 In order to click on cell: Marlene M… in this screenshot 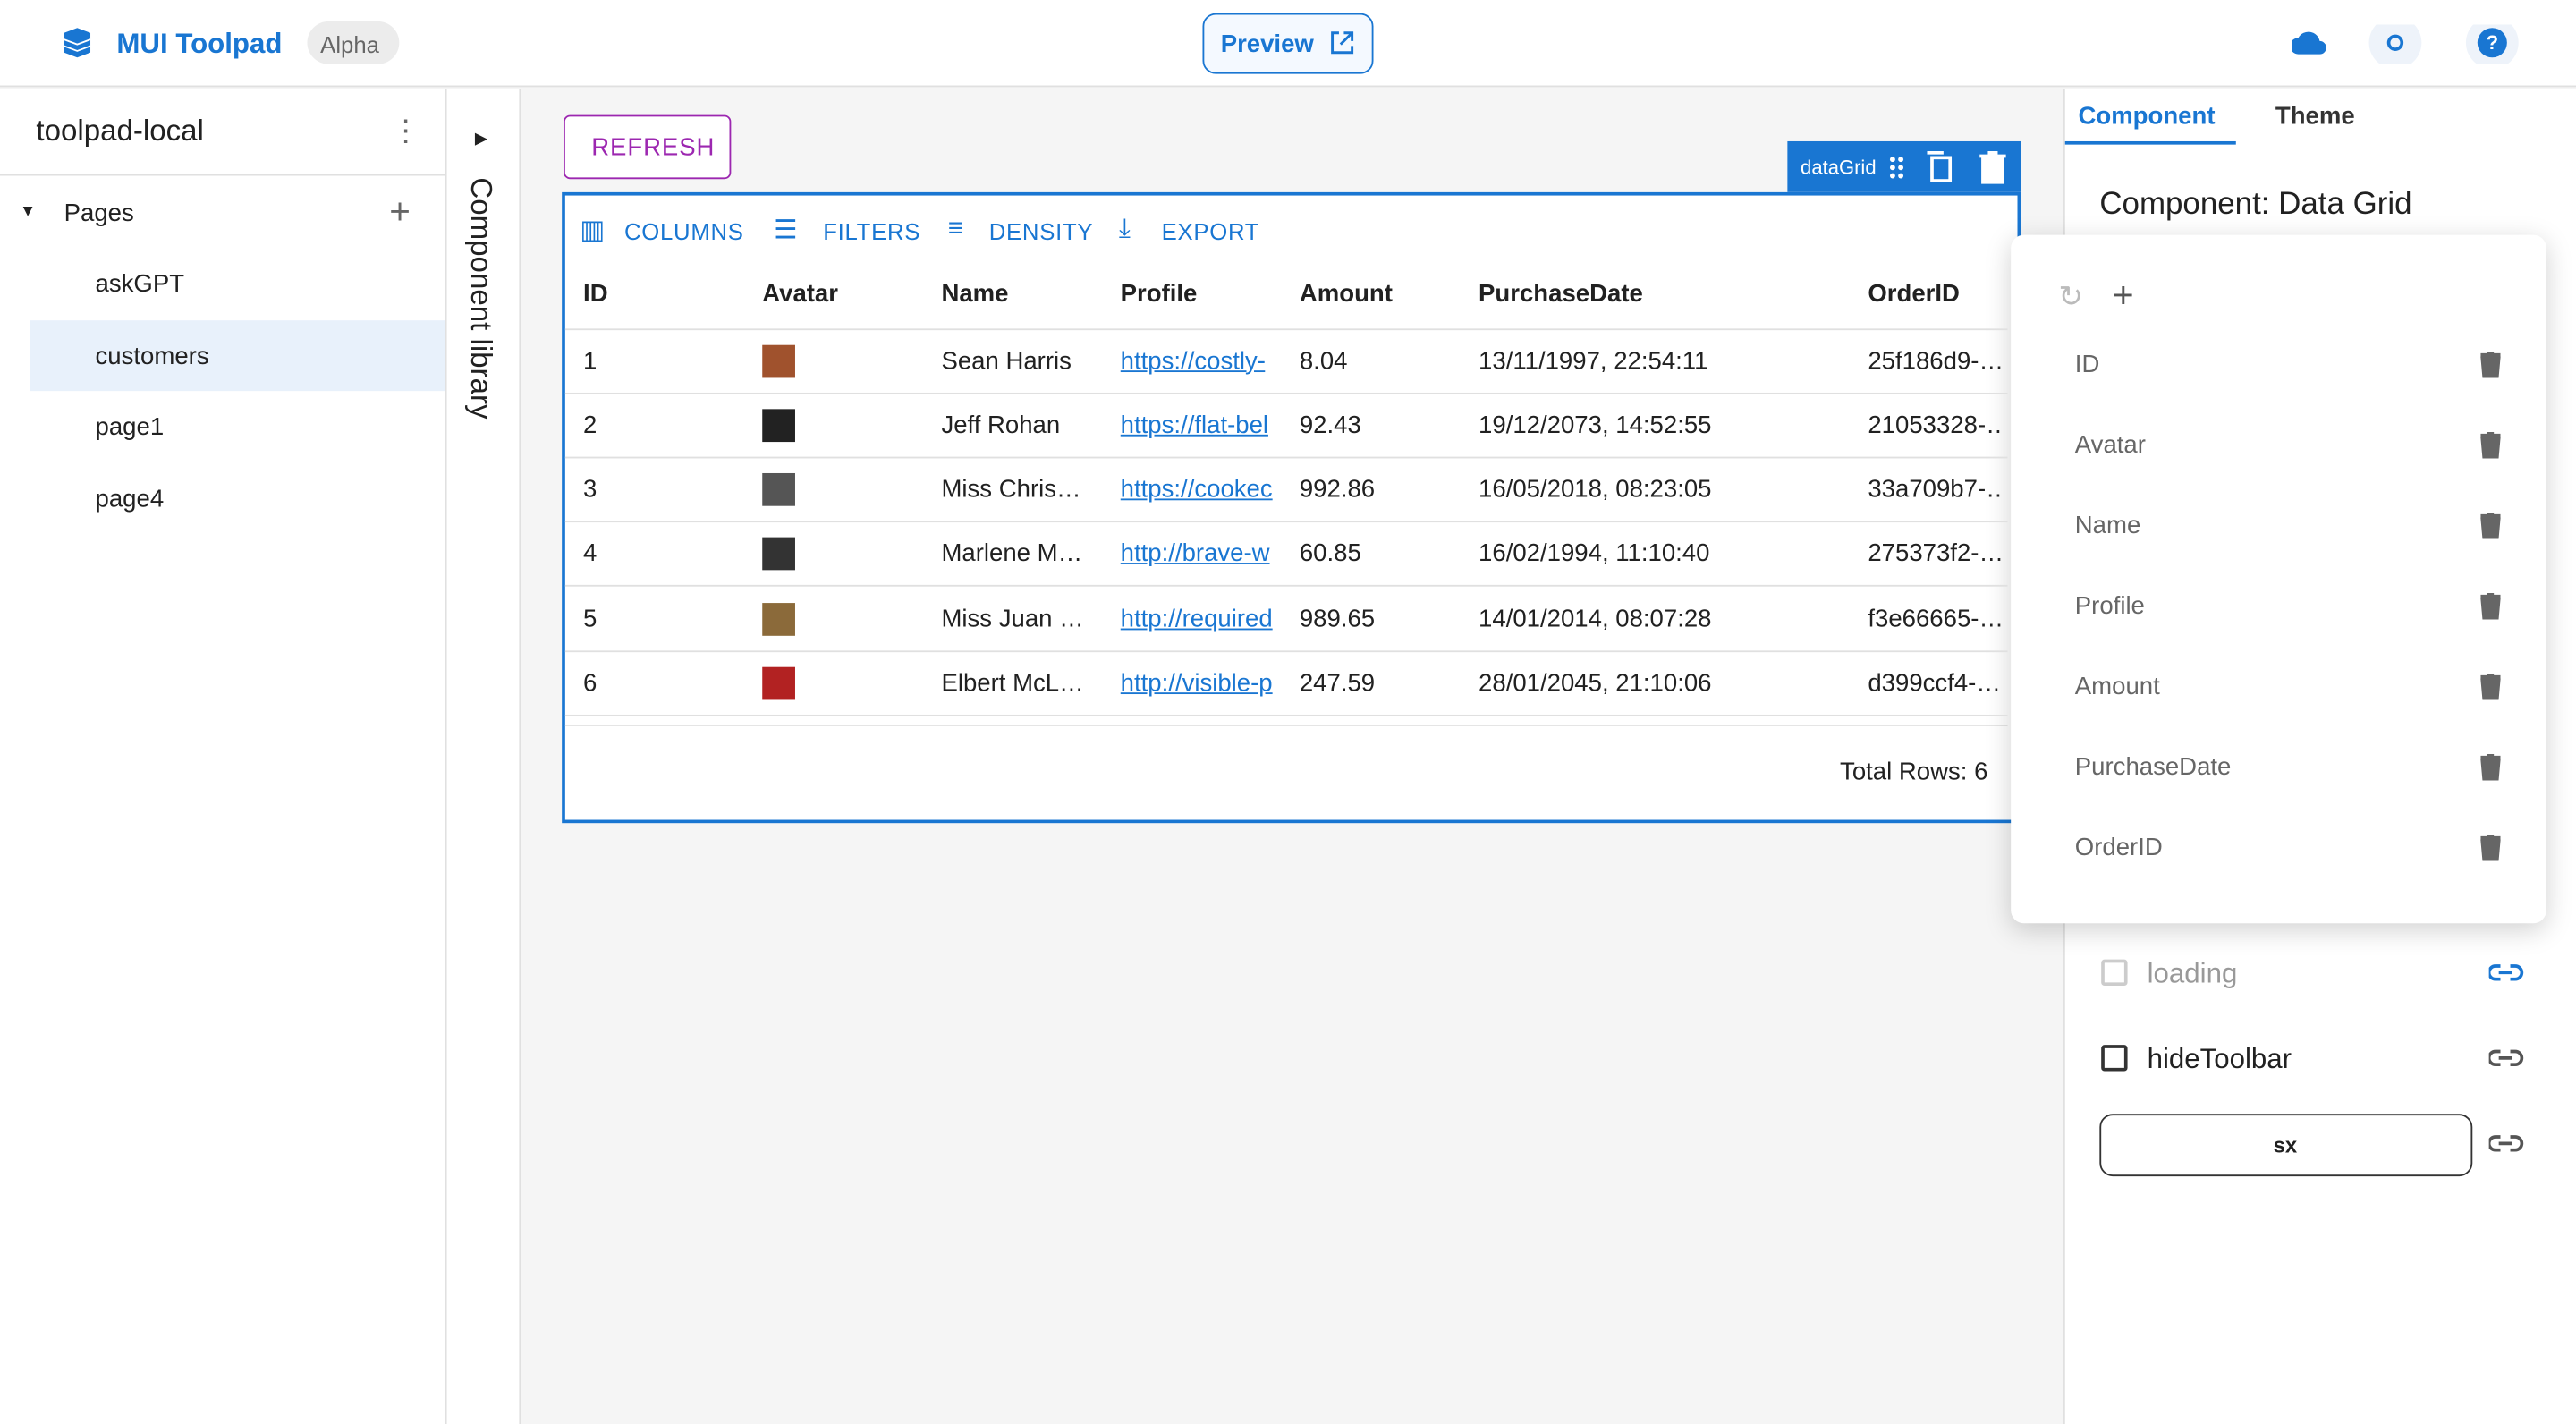, I will do `click(1012, 554)`.